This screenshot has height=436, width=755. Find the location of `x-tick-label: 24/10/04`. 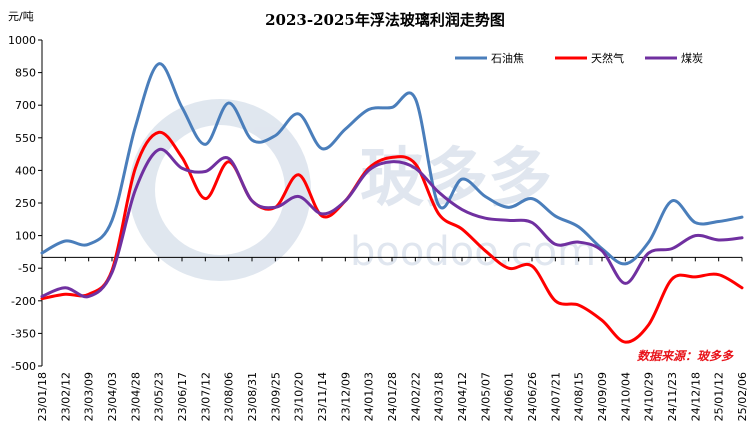

x-tick-label: 24/10/04 is located at coordinates (625, 396).